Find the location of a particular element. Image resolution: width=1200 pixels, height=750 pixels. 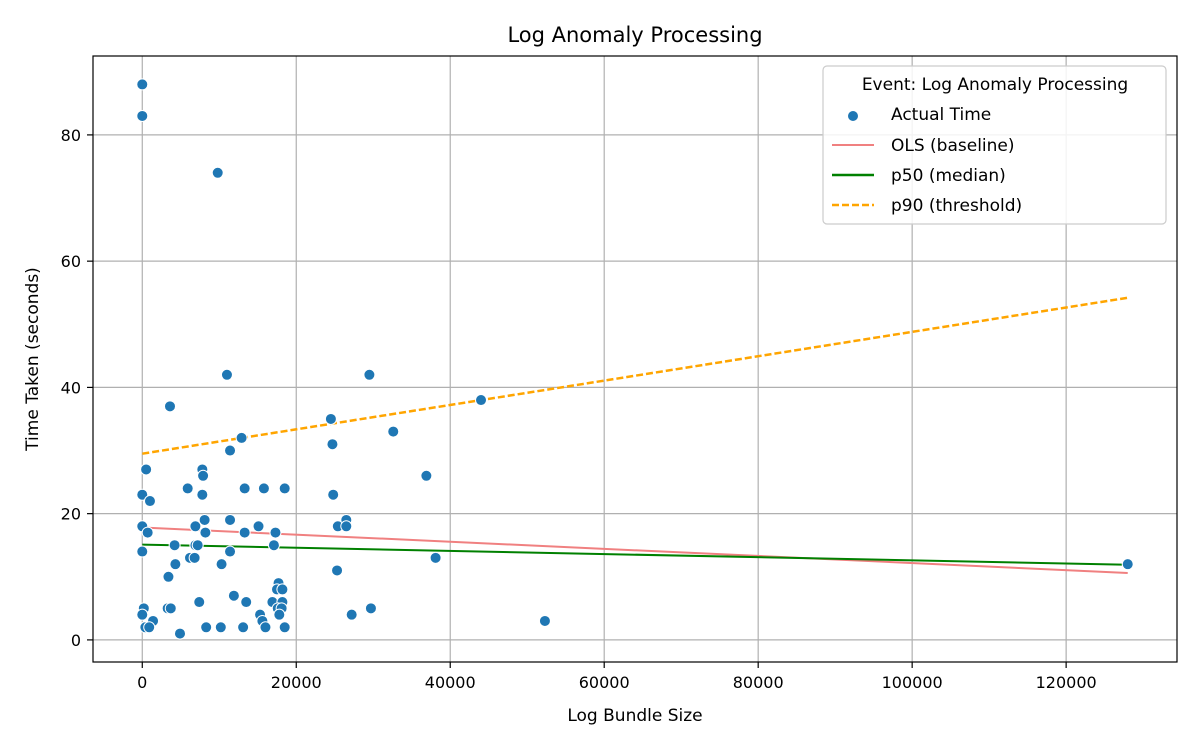

x-tick-label: 120000 is located at coordinates (1066, 682).